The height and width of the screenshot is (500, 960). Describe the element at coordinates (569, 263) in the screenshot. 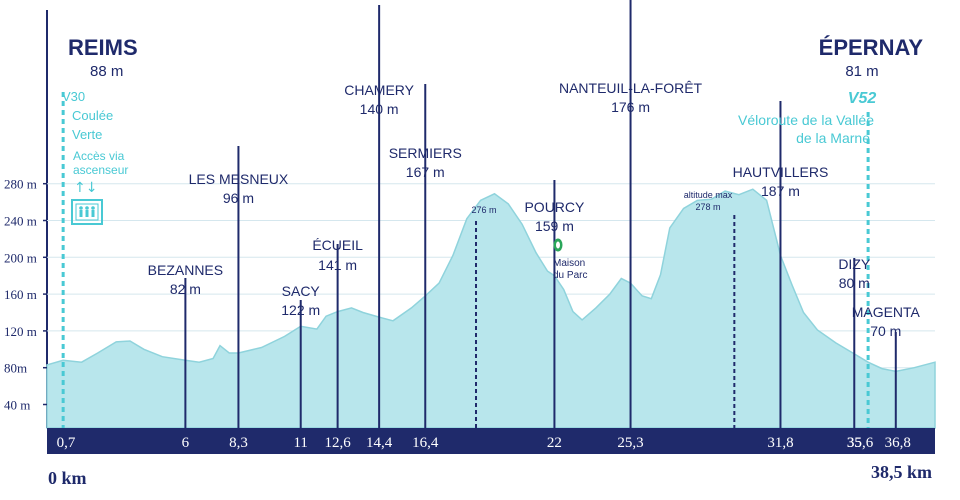

I see `maison-label-1: Maison` at that location.